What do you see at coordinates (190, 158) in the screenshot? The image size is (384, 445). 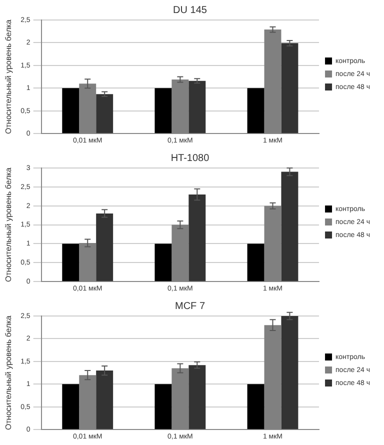 I see `chart-title: HT-1080` at bounding box center [190, 158].